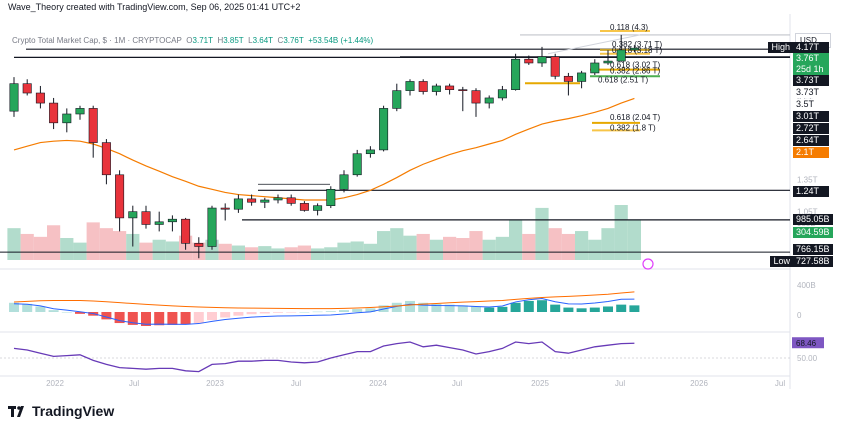 Image resolution: width=850 pixels, height=429 pixels. I want to click on fib-label: 0.618 (2.51 T), so click(623, 79).